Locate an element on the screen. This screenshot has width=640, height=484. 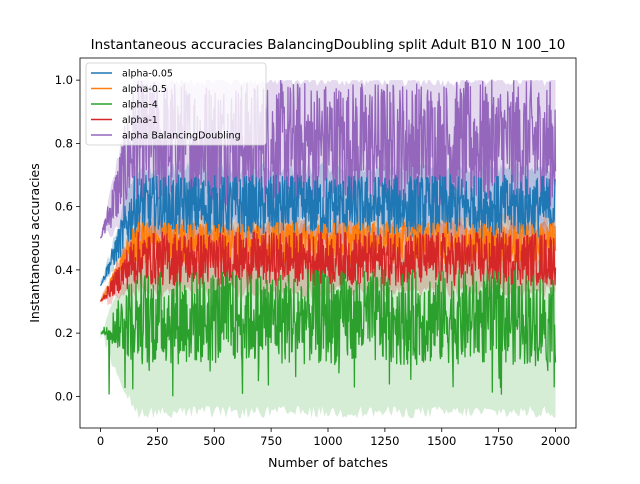
y-tick-label: 0.6 is located at coordinates (64, 207).